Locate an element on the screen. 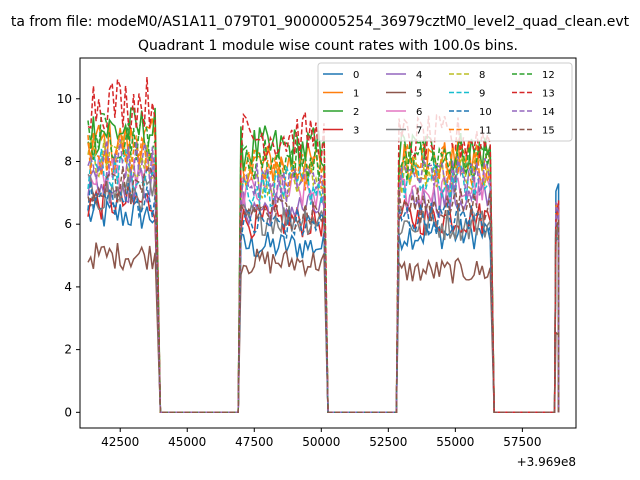 The height and width of the screenshot is (480, 640). legend-label-2: 2 is located at coordinates (356, 112).